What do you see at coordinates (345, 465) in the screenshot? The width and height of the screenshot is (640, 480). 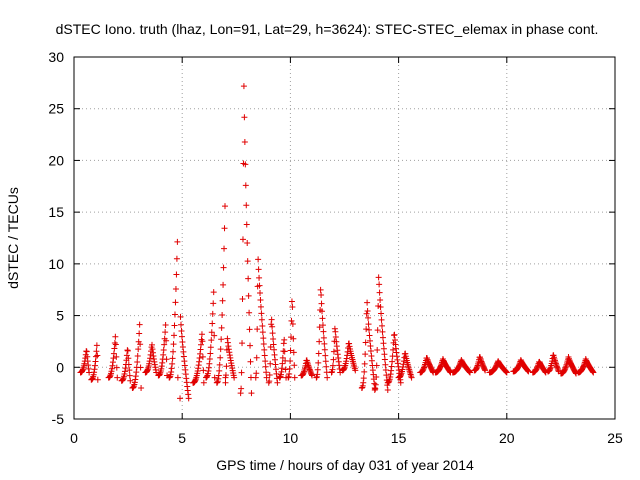 I see `x-axis-label: GPS time / hours of day 031 of year 2014` at bounding box center [345, 465].